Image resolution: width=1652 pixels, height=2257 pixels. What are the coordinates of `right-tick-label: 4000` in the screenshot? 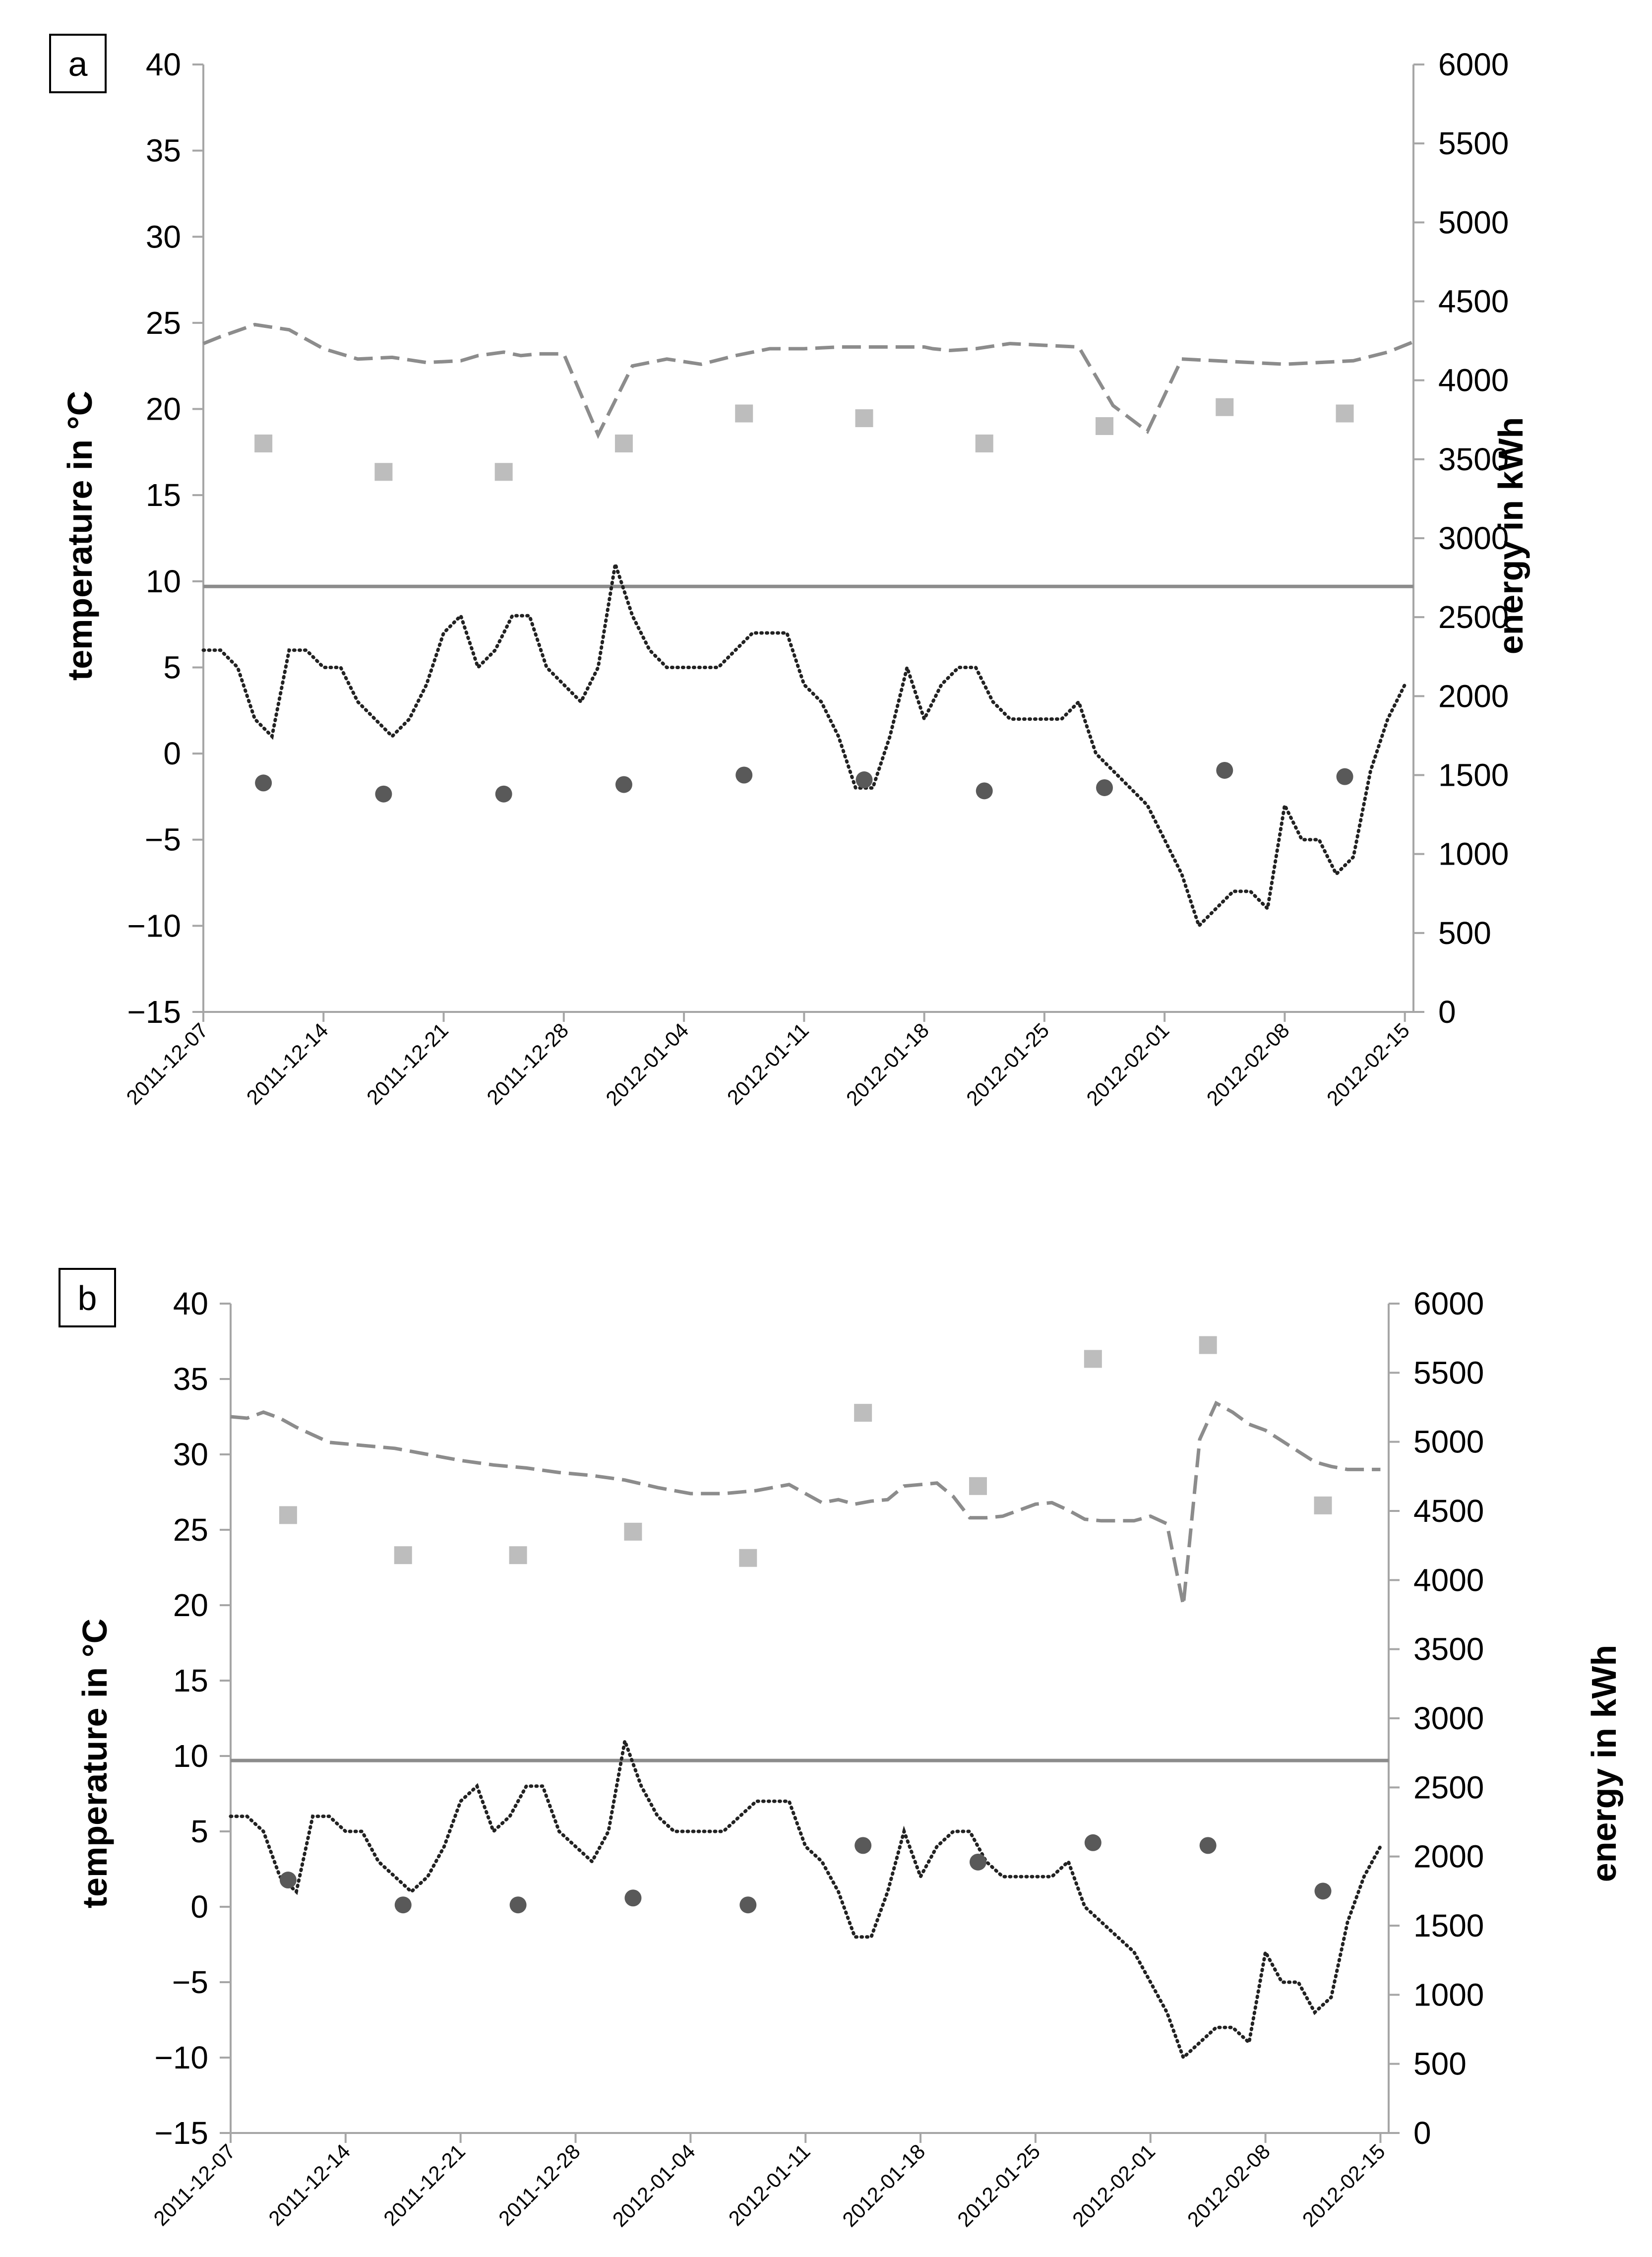 It's located at (1474, 381).